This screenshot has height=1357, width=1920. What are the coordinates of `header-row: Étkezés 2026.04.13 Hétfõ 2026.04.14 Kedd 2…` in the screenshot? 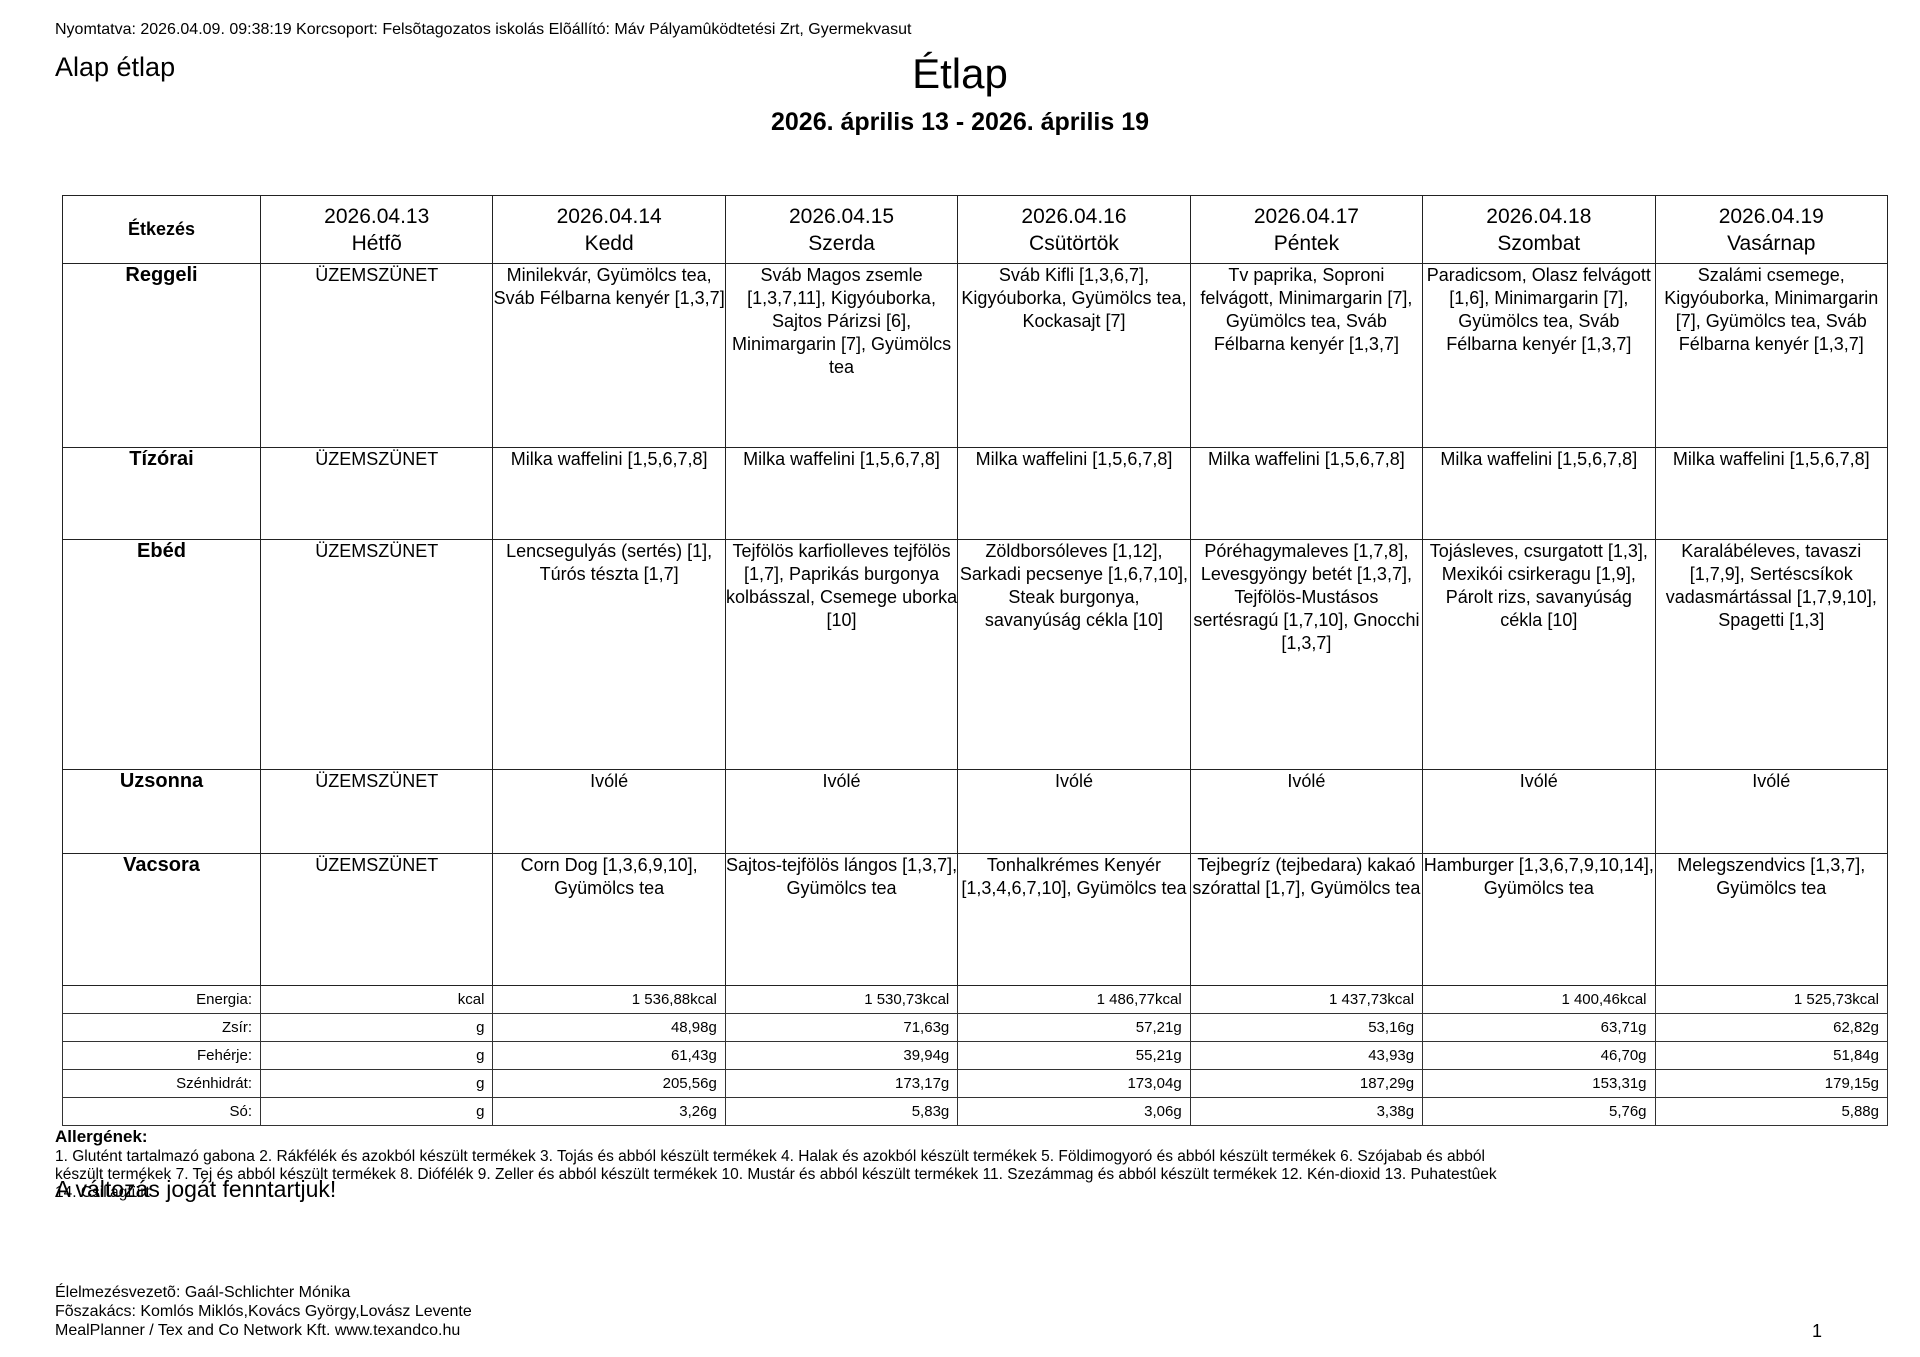 It's located at (975, 229).